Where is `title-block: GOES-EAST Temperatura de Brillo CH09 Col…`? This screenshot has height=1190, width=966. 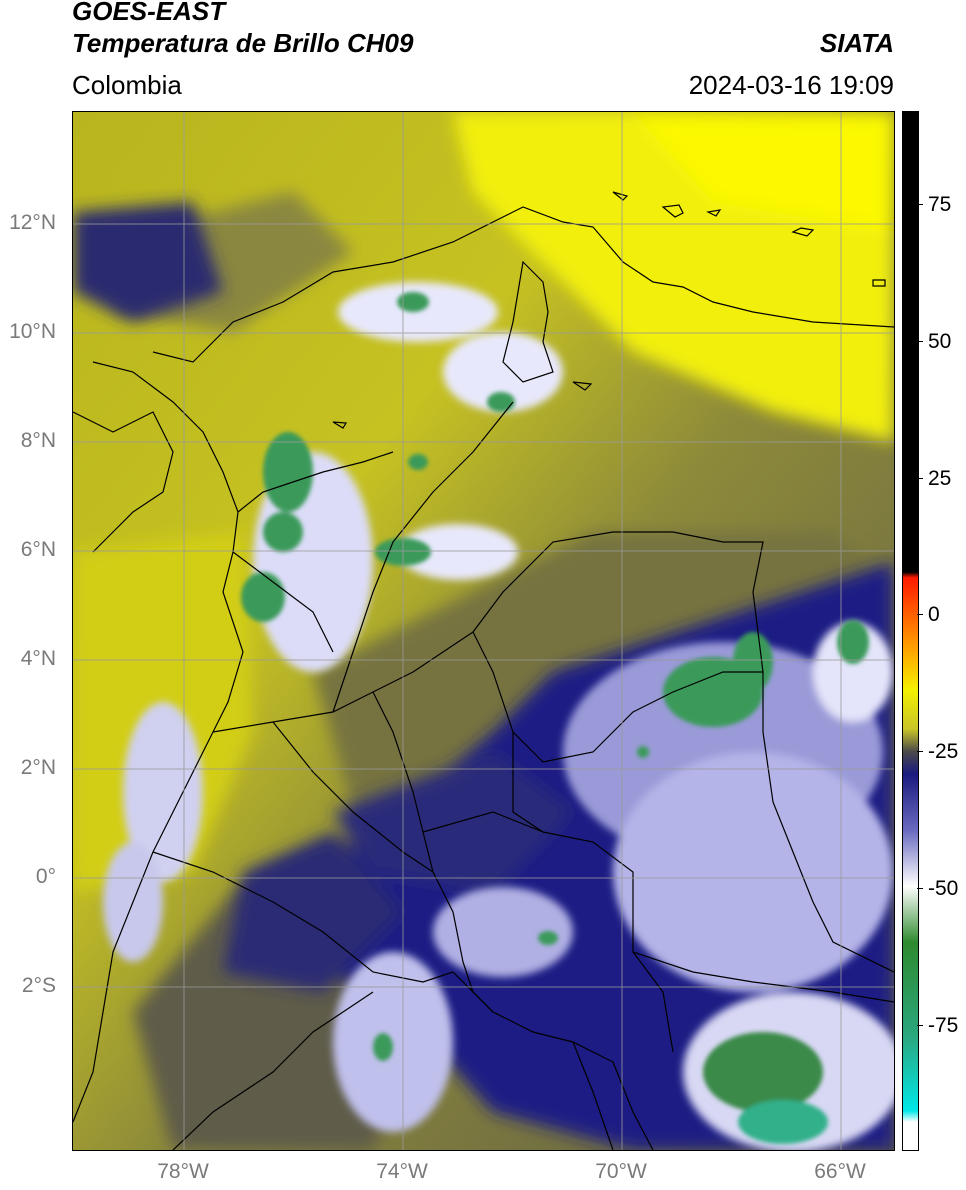 title-block: GOES-EAST Temperatura de Brillo CH09 Col… is located at coordinates (483, 55).